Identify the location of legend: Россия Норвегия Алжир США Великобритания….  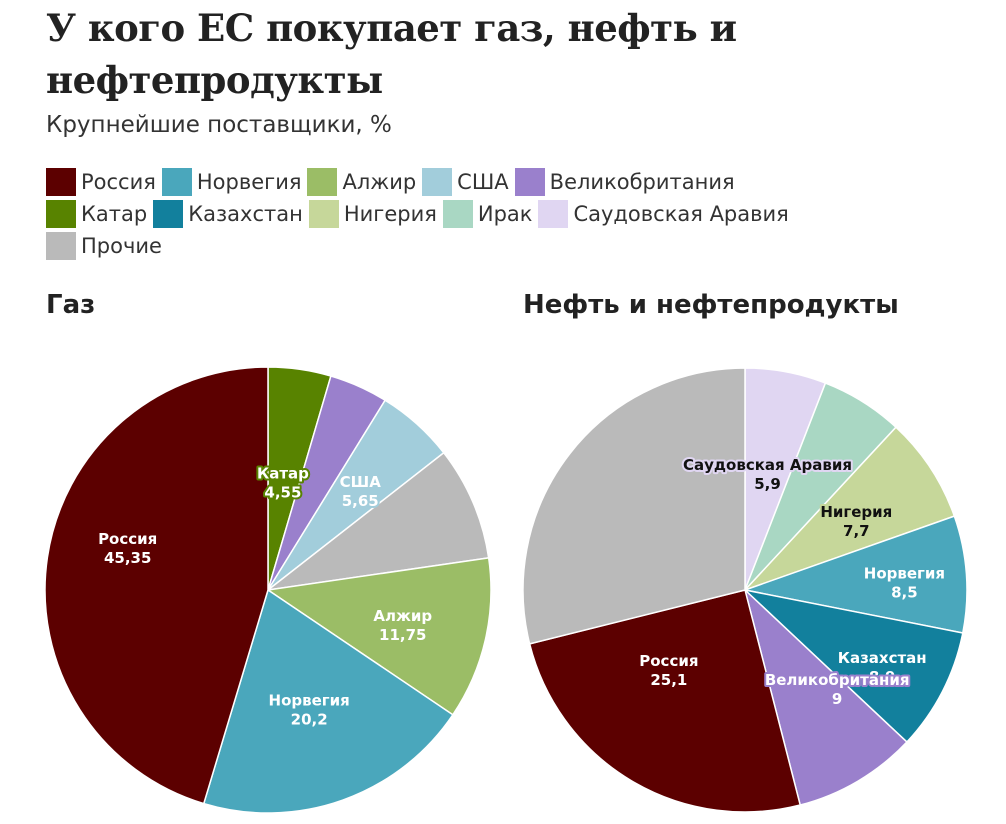
(496, 214).